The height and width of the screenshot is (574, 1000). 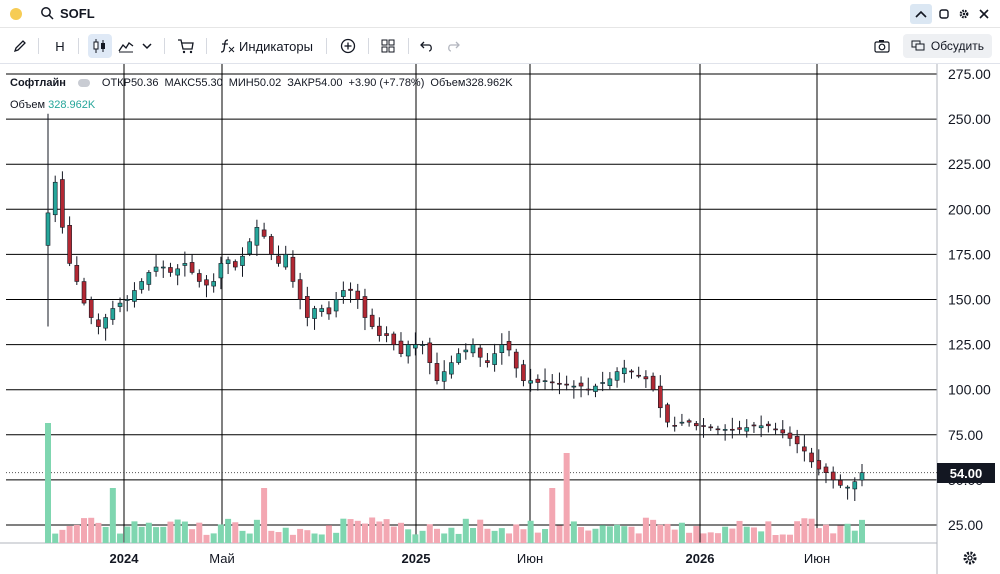 I want to click on chart-settings-gear-icon, so click(x=970, y=558).